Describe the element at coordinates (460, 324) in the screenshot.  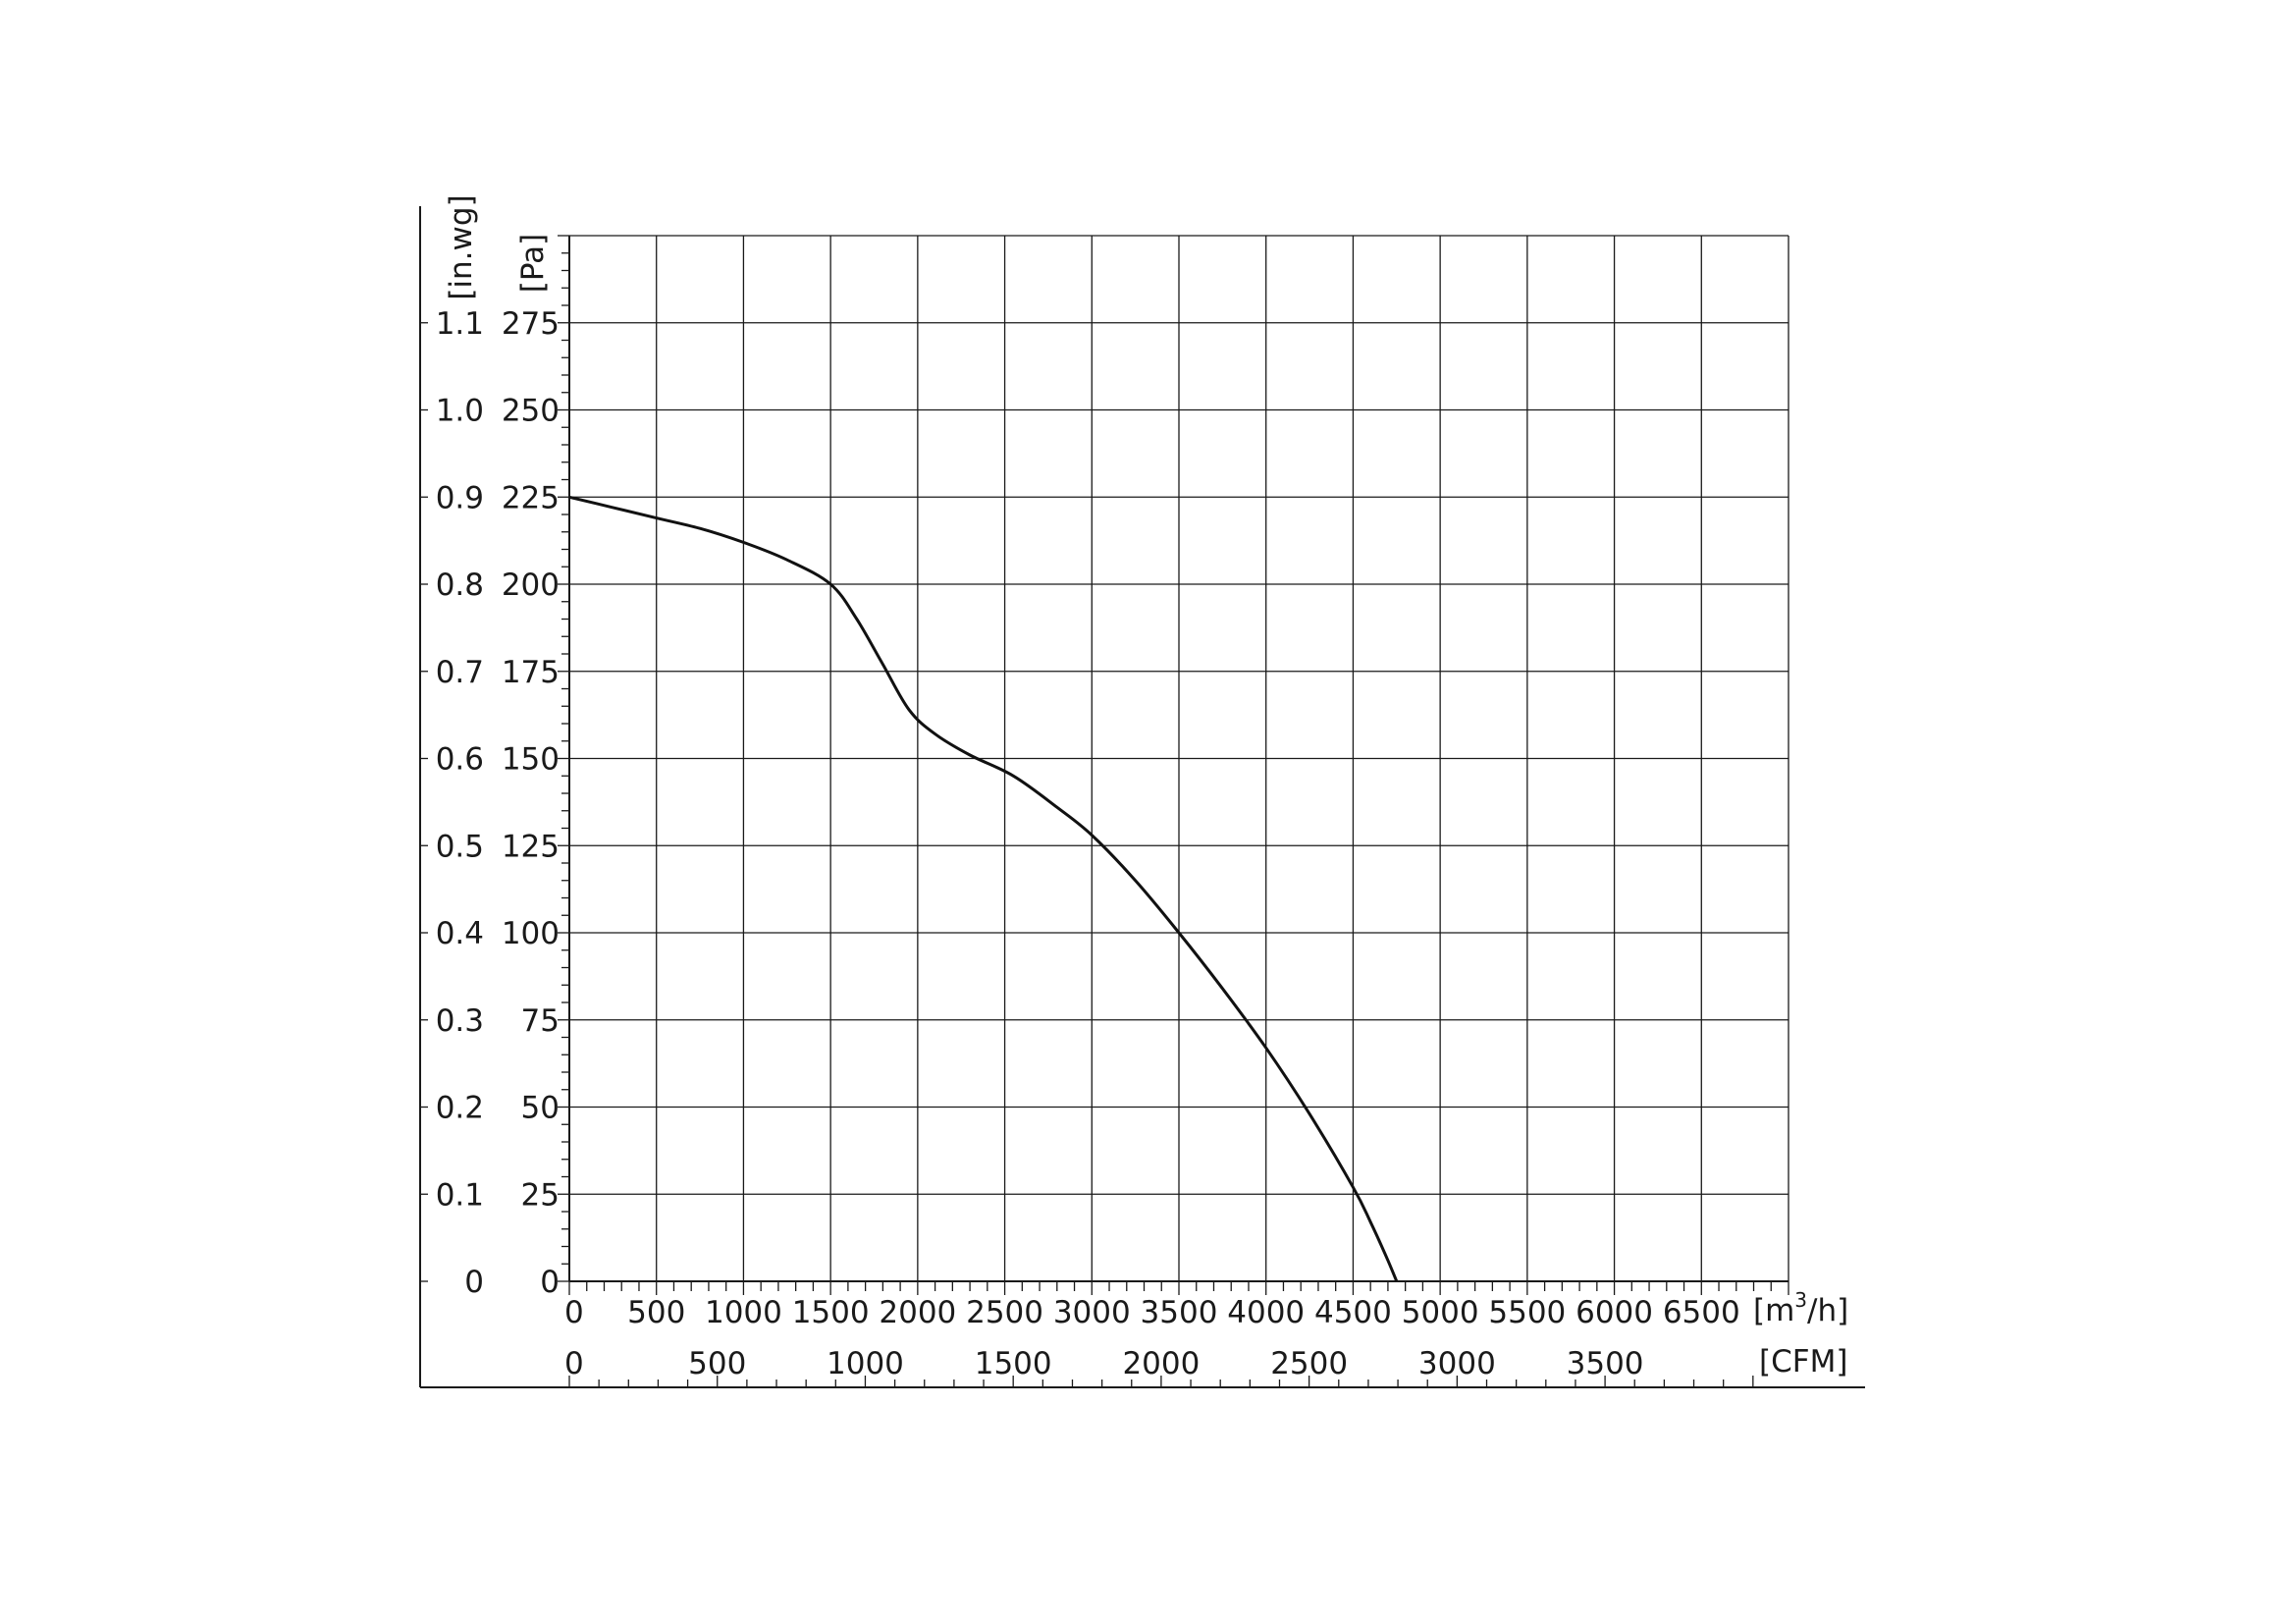
I see `y2-tick-label: 1.1` at that location.